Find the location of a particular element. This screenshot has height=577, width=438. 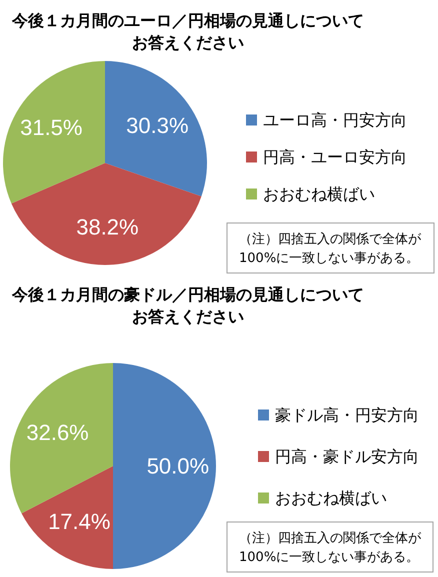

data-label: 30.3% is located at coordinates (157, 125).